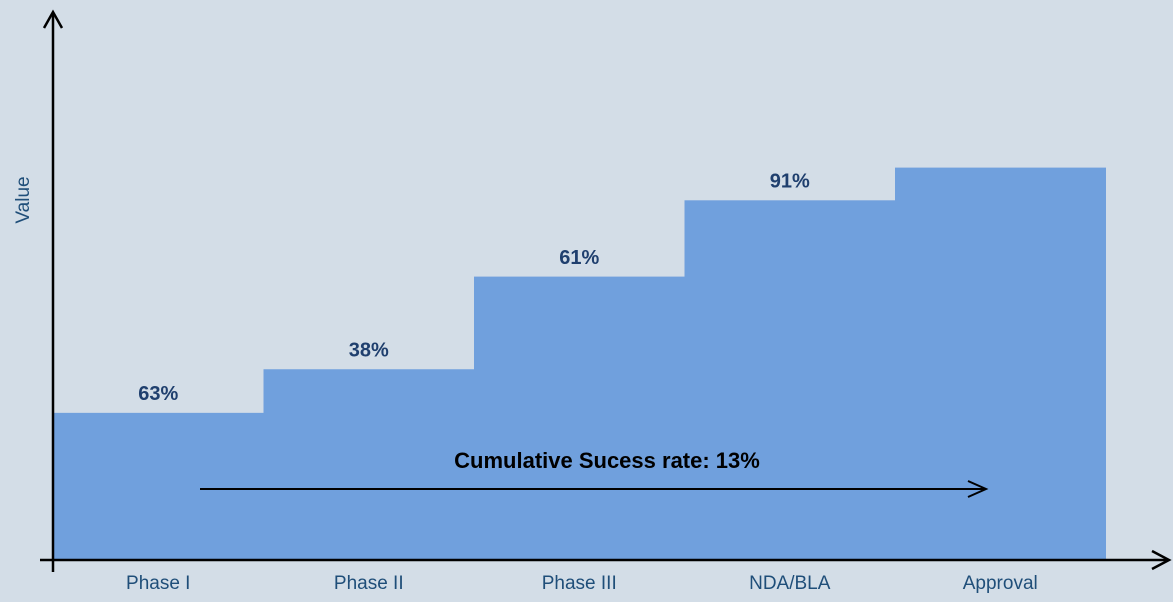  I want to click on x-tick-label: Phase II, so click(369, 583).